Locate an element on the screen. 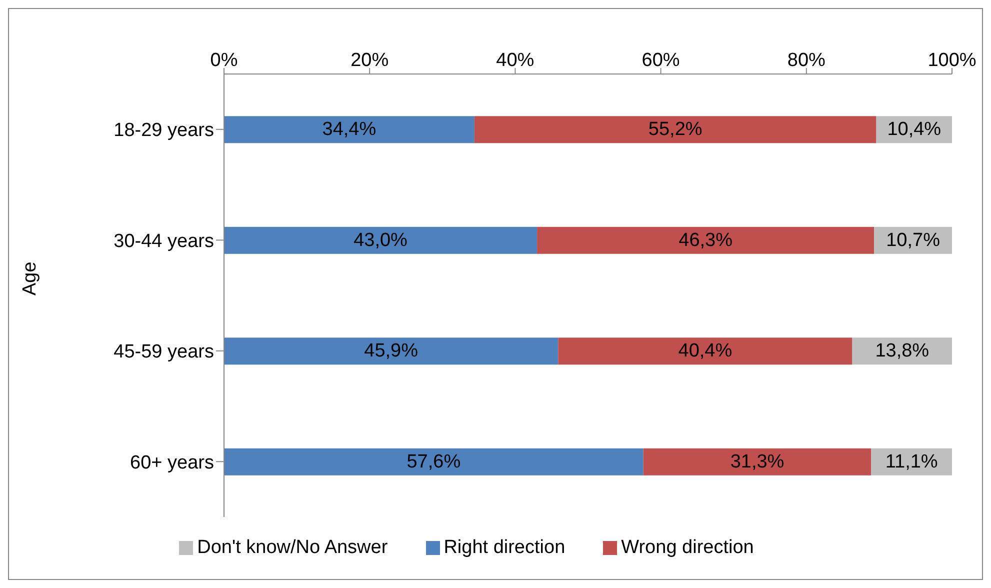 The width and height of the screenshot is (991, 588). data-label: 40,4% is located at coordinates (705, 351).